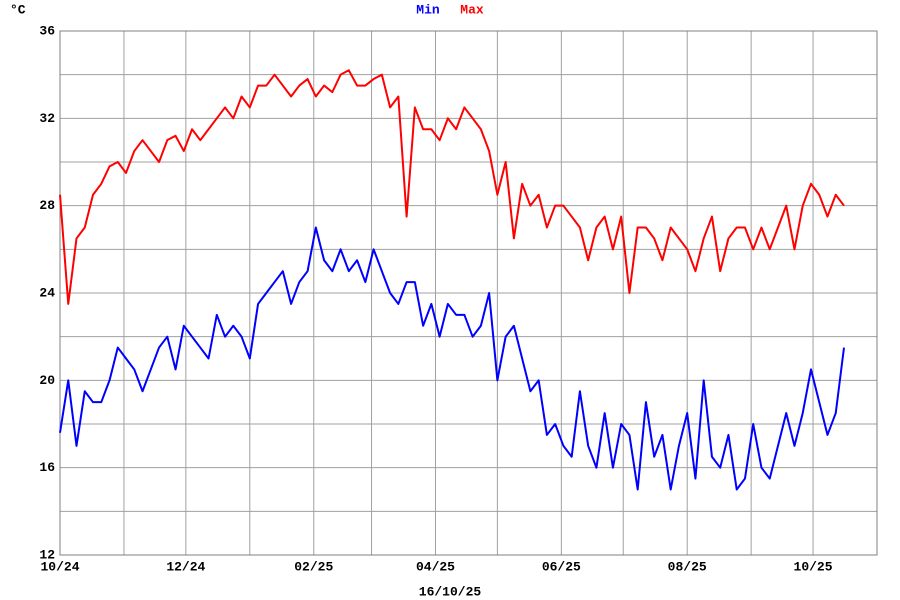  What do you see at coordinates (435, 566) in the screenshot?
I see `x-tick-label: 04/25` at bounding box center [435, 566].